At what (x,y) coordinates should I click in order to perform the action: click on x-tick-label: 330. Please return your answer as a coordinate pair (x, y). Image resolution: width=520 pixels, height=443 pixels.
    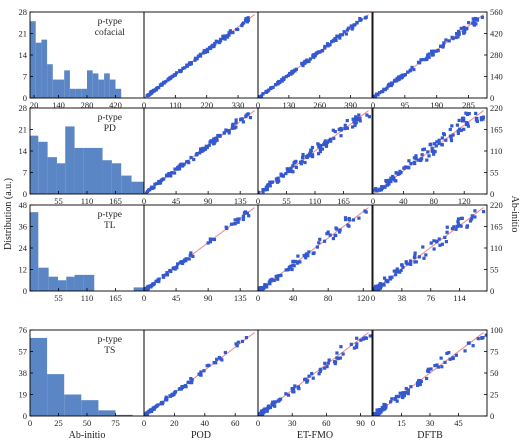
    Looking at the image, I should click on (238, 105).